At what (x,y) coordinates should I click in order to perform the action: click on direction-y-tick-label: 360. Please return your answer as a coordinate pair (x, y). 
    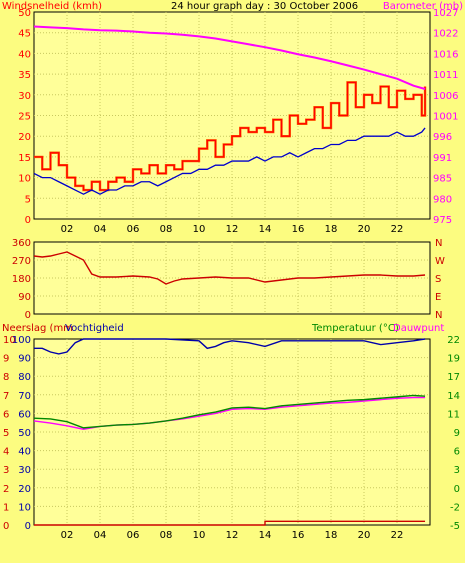
    Looking at the image, I should click on (21, 243).